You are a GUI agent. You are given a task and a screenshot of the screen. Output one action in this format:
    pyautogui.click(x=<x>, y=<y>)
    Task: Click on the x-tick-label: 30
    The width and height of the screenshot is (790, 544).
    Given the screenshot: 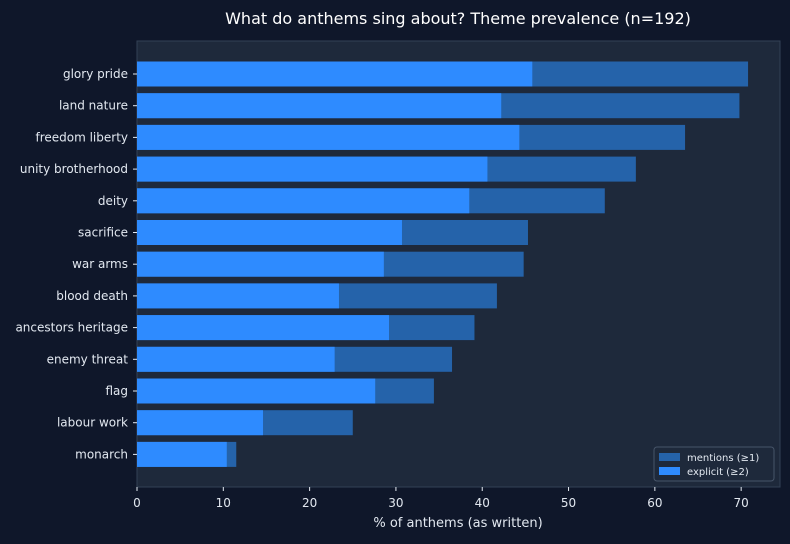 What is the action you would take?
    pyautogui.click(x=395, y=503)
    